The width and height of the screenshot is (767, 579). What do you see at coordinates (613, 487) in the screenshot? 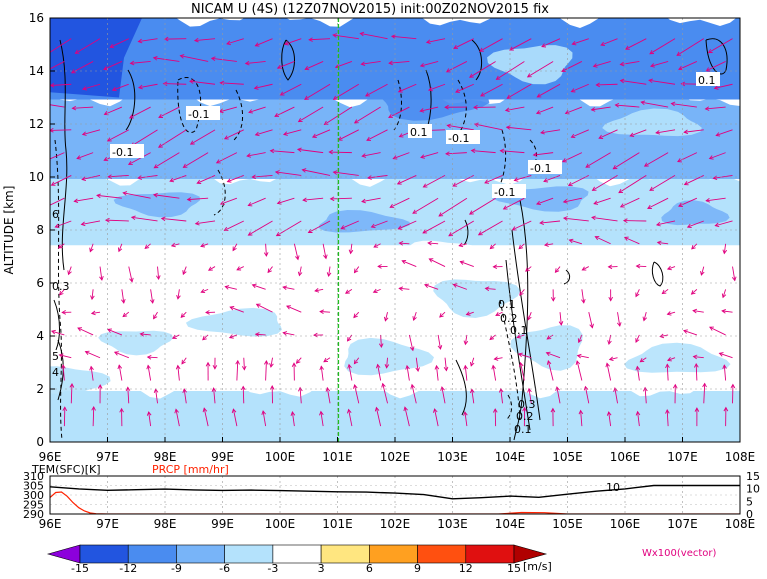
I see `series-annotation: 10` at bounding box center [613, 487].